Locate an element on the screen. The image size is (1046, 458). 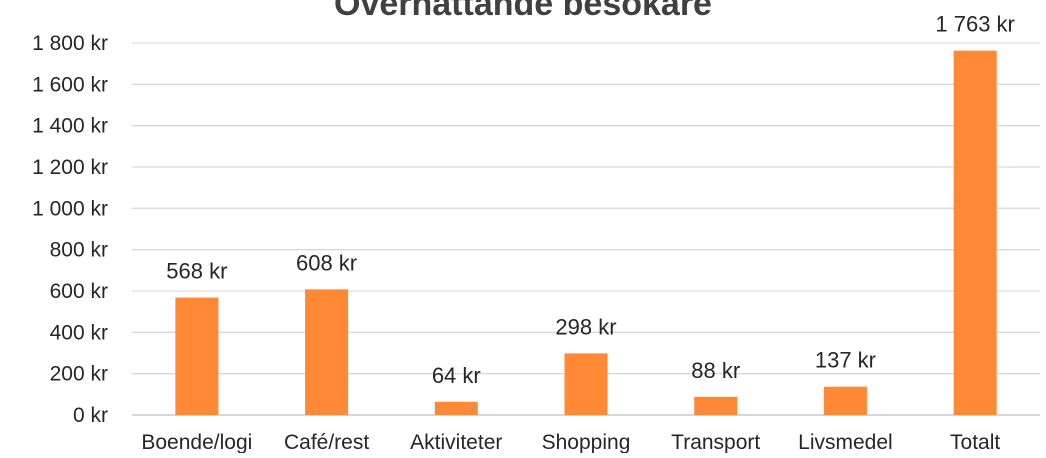
x-tick-label: Café/rest is located at coordinates (326, 442).